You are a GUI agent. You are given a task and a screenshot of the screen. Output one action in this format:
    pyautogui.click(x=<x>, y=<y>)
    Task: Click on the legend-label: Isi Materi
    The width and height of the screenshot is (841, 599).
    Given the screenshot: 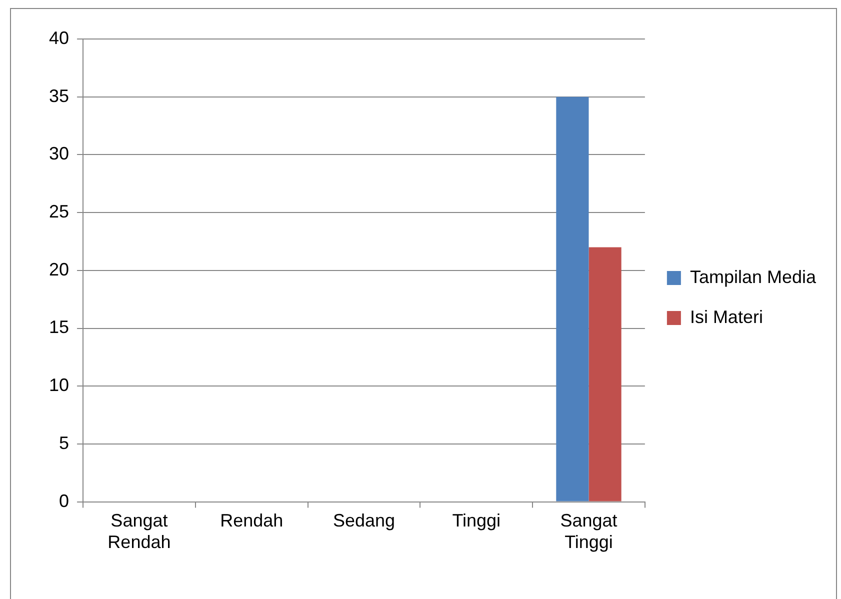 What is the action you would take?
    pyautogui.click(x=726, y=316)
    